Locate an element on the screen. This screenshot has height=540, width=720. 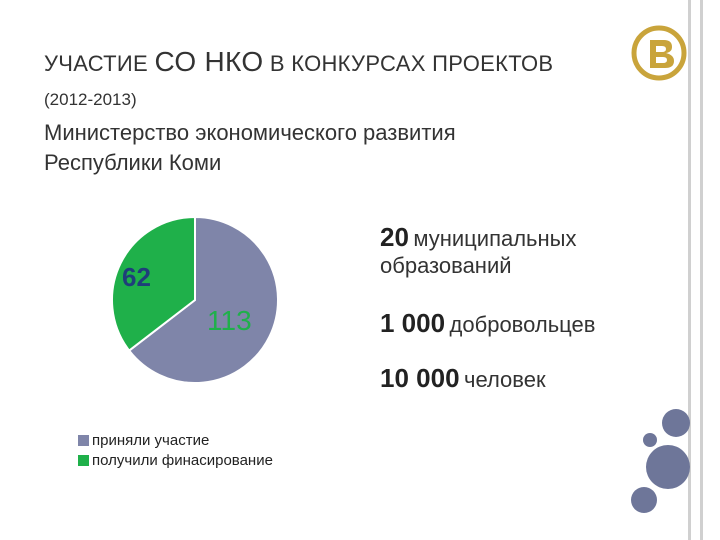
title-part-2: СО НКО is located at coordinates (209, 61).